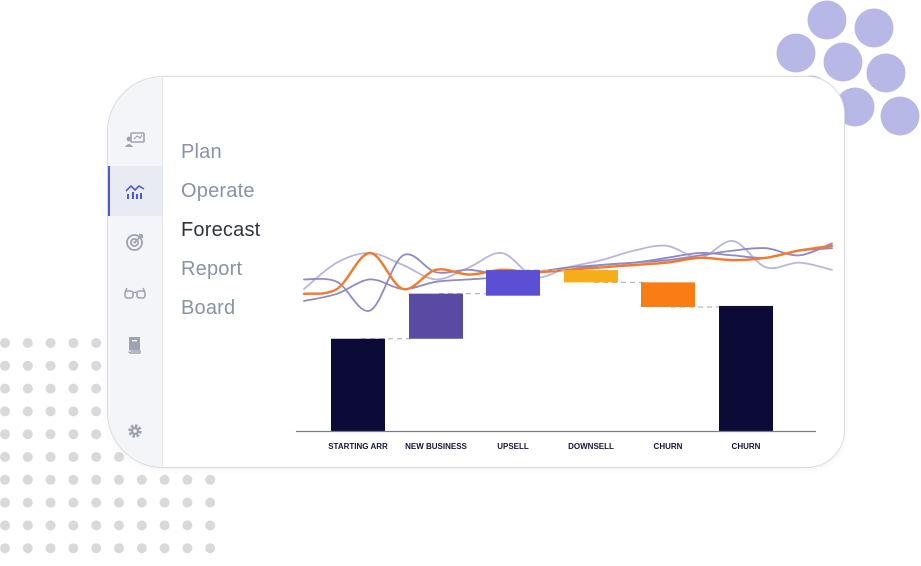 The width and height of the screenshot is (921, 566). What do you see at coordinates (513, 446) in the screenshot?
I see `x-tick-label: UPSELL` at bounding box center [513, 446].